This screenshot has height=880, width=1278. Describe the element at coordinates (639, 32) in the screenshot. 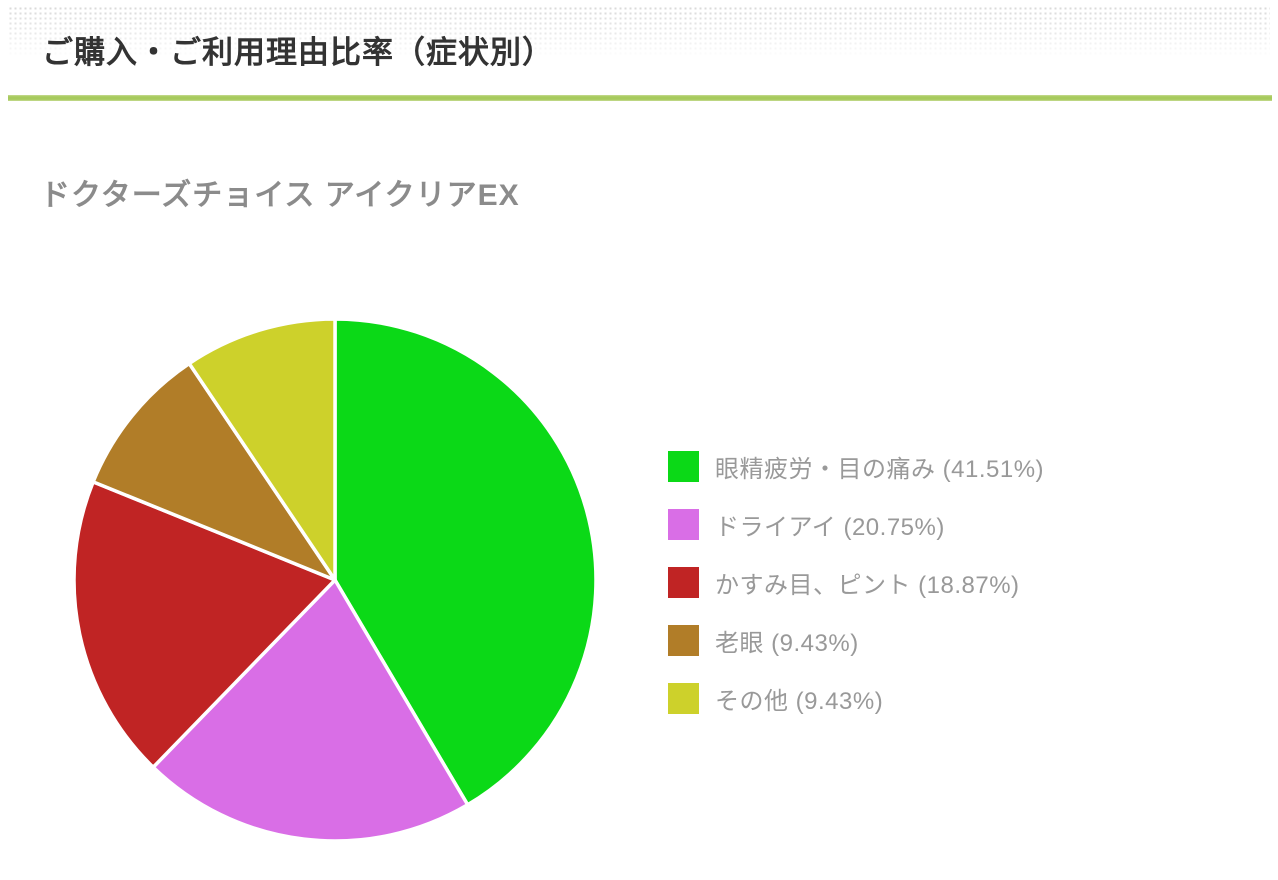

I see `header-texture` at that location.